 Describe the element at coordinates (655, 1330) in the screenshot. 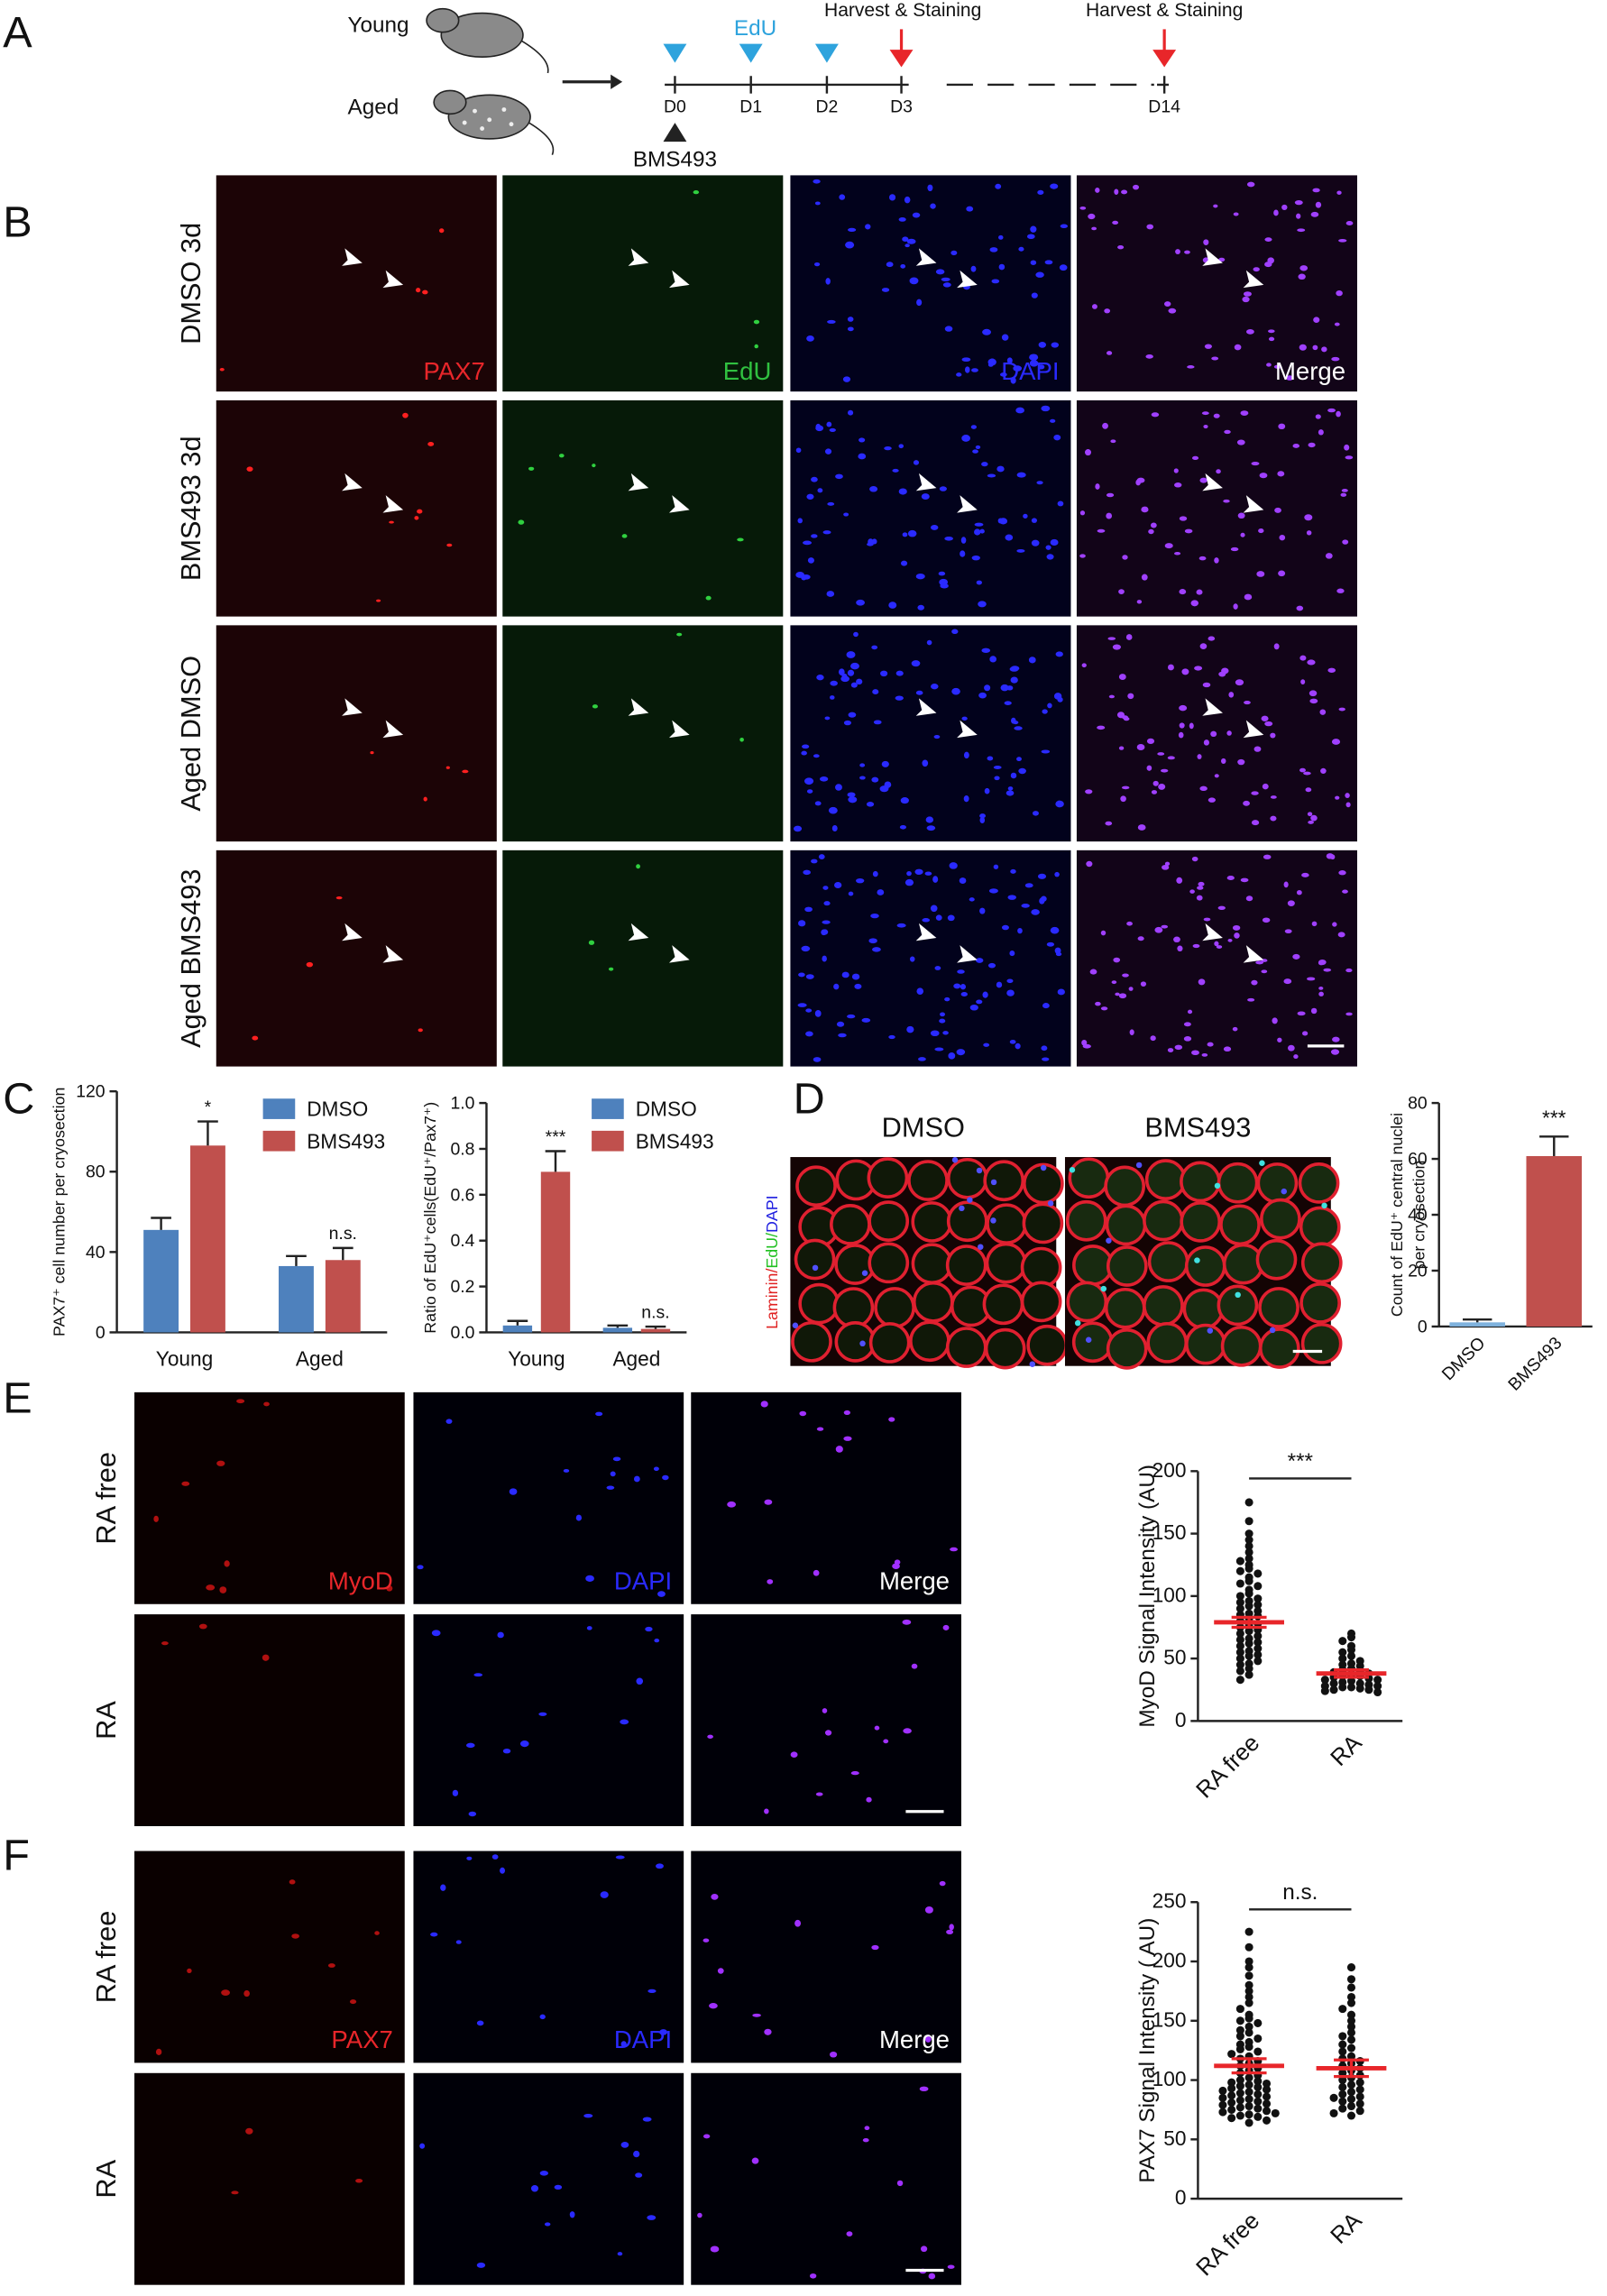

I see `bar` at that location.